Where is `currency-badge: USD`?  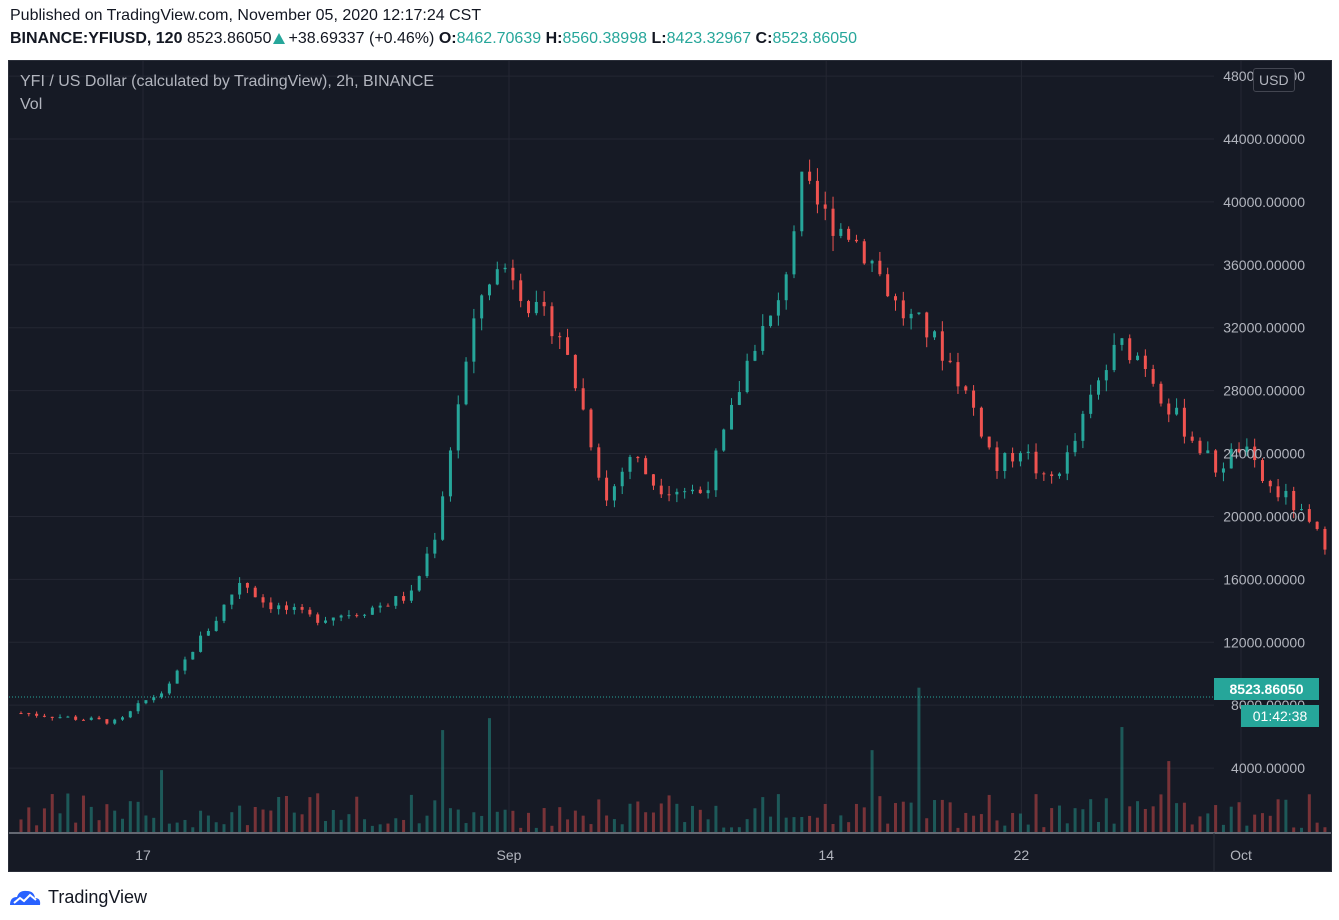 currency-badge: USD is located at coordinates (1274, 80).